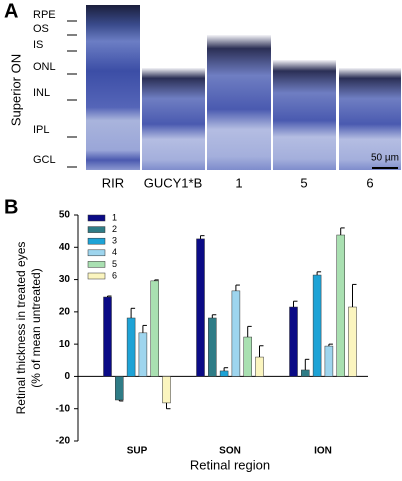 This screenshot has height=481, width=402. I want to click on column-label: 6, so click(369, 182).